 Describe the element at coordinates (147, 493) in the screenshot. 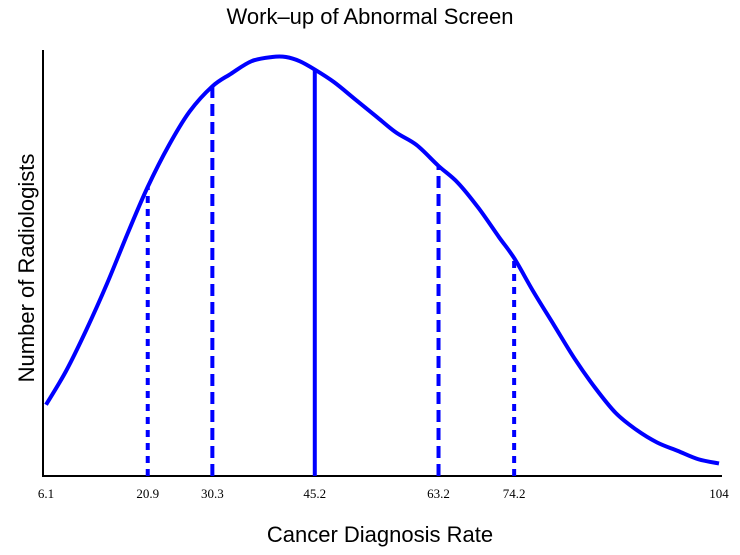

I see `x-tick-label: 20.9` at that location.